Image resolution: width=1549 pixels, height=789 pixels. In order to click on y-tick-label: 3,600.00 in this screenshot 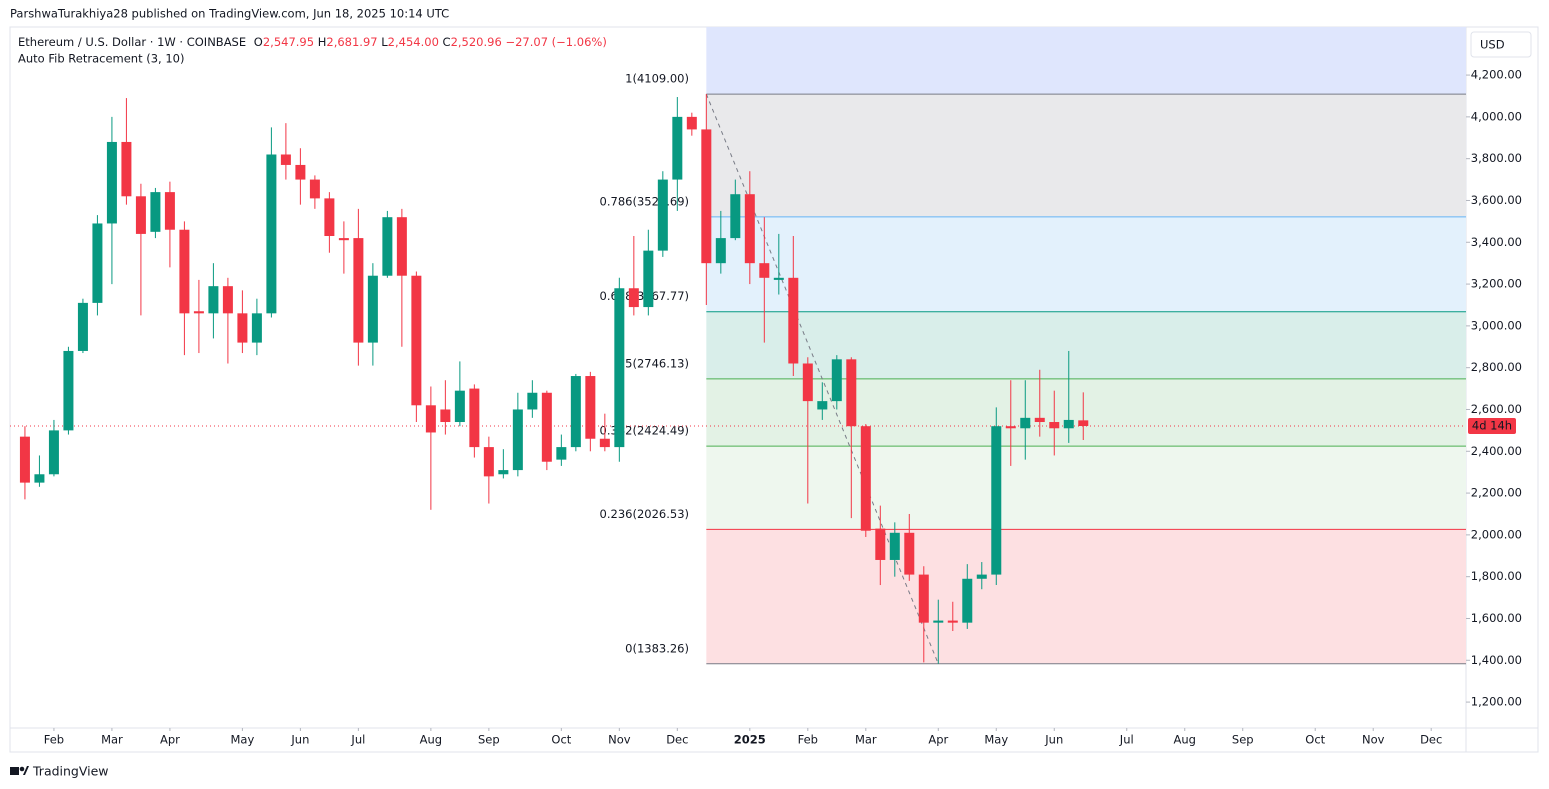, I will do `click(1496, 200)`.